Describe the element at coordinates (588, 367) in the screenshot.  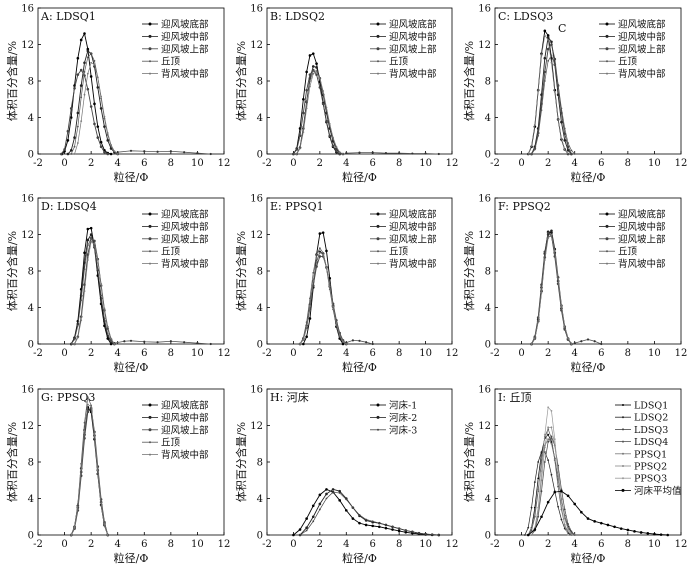
I see `panel-f-xlabel: 粒径/Φ` at that location.